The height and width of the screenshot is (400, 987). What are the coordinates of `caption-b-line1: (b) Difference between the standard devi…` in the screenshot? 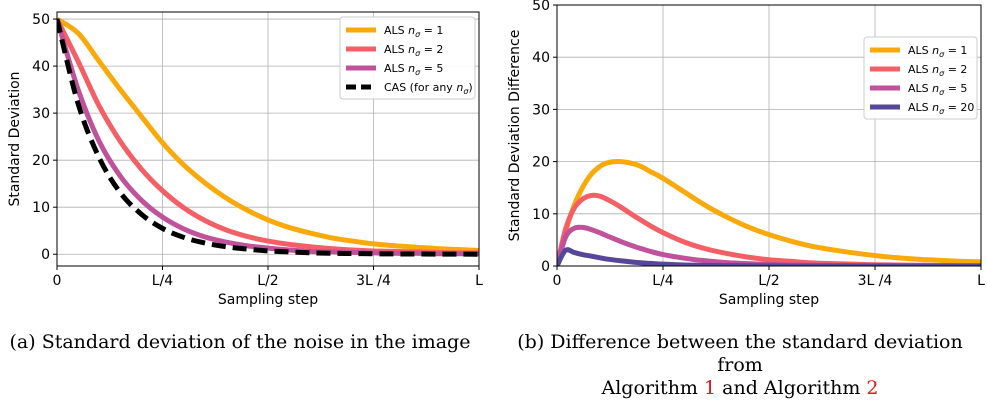 It's located at (740, 353).